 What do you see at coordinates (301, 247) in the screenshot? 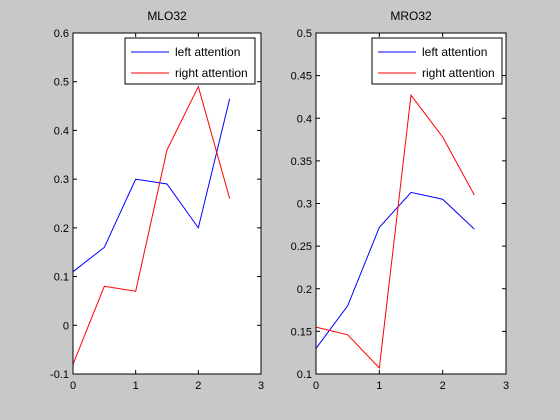
I see `y-tick-label: 0.25` at bounding box center [301, 247].